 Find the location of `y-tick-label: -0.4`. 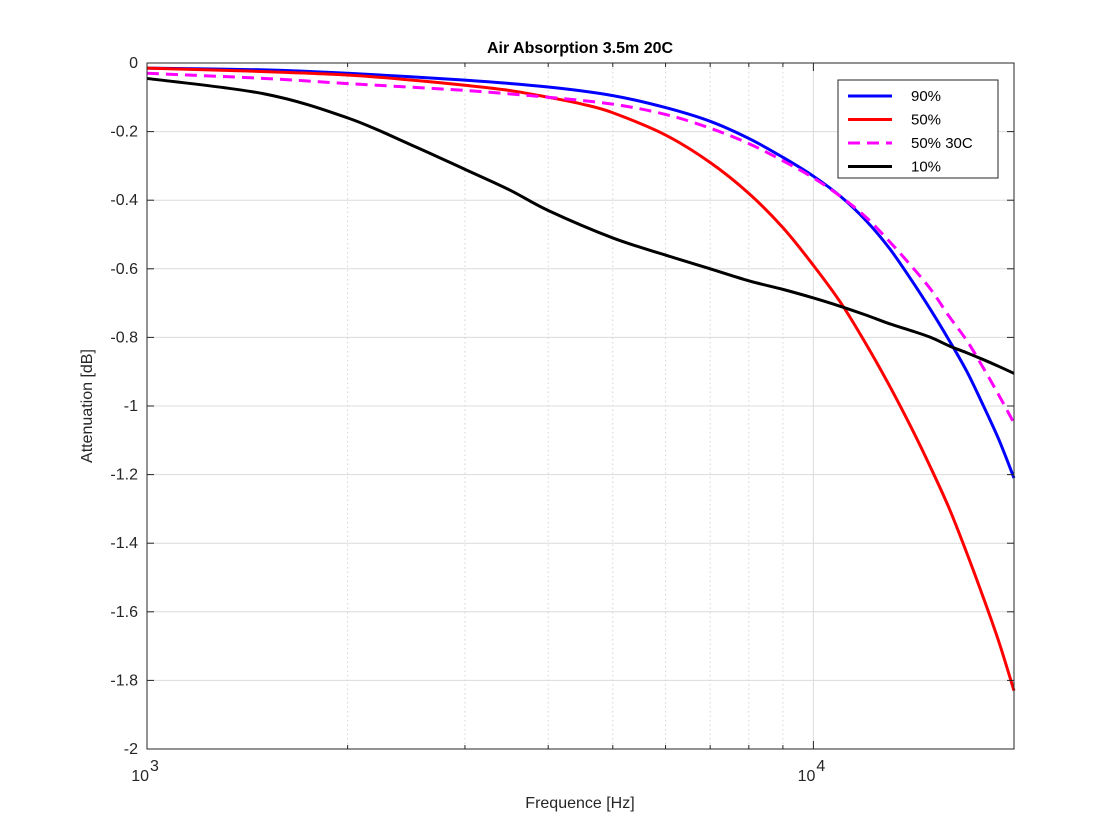

y-tick-label: -0.4 is located at coordinates (124, 200).